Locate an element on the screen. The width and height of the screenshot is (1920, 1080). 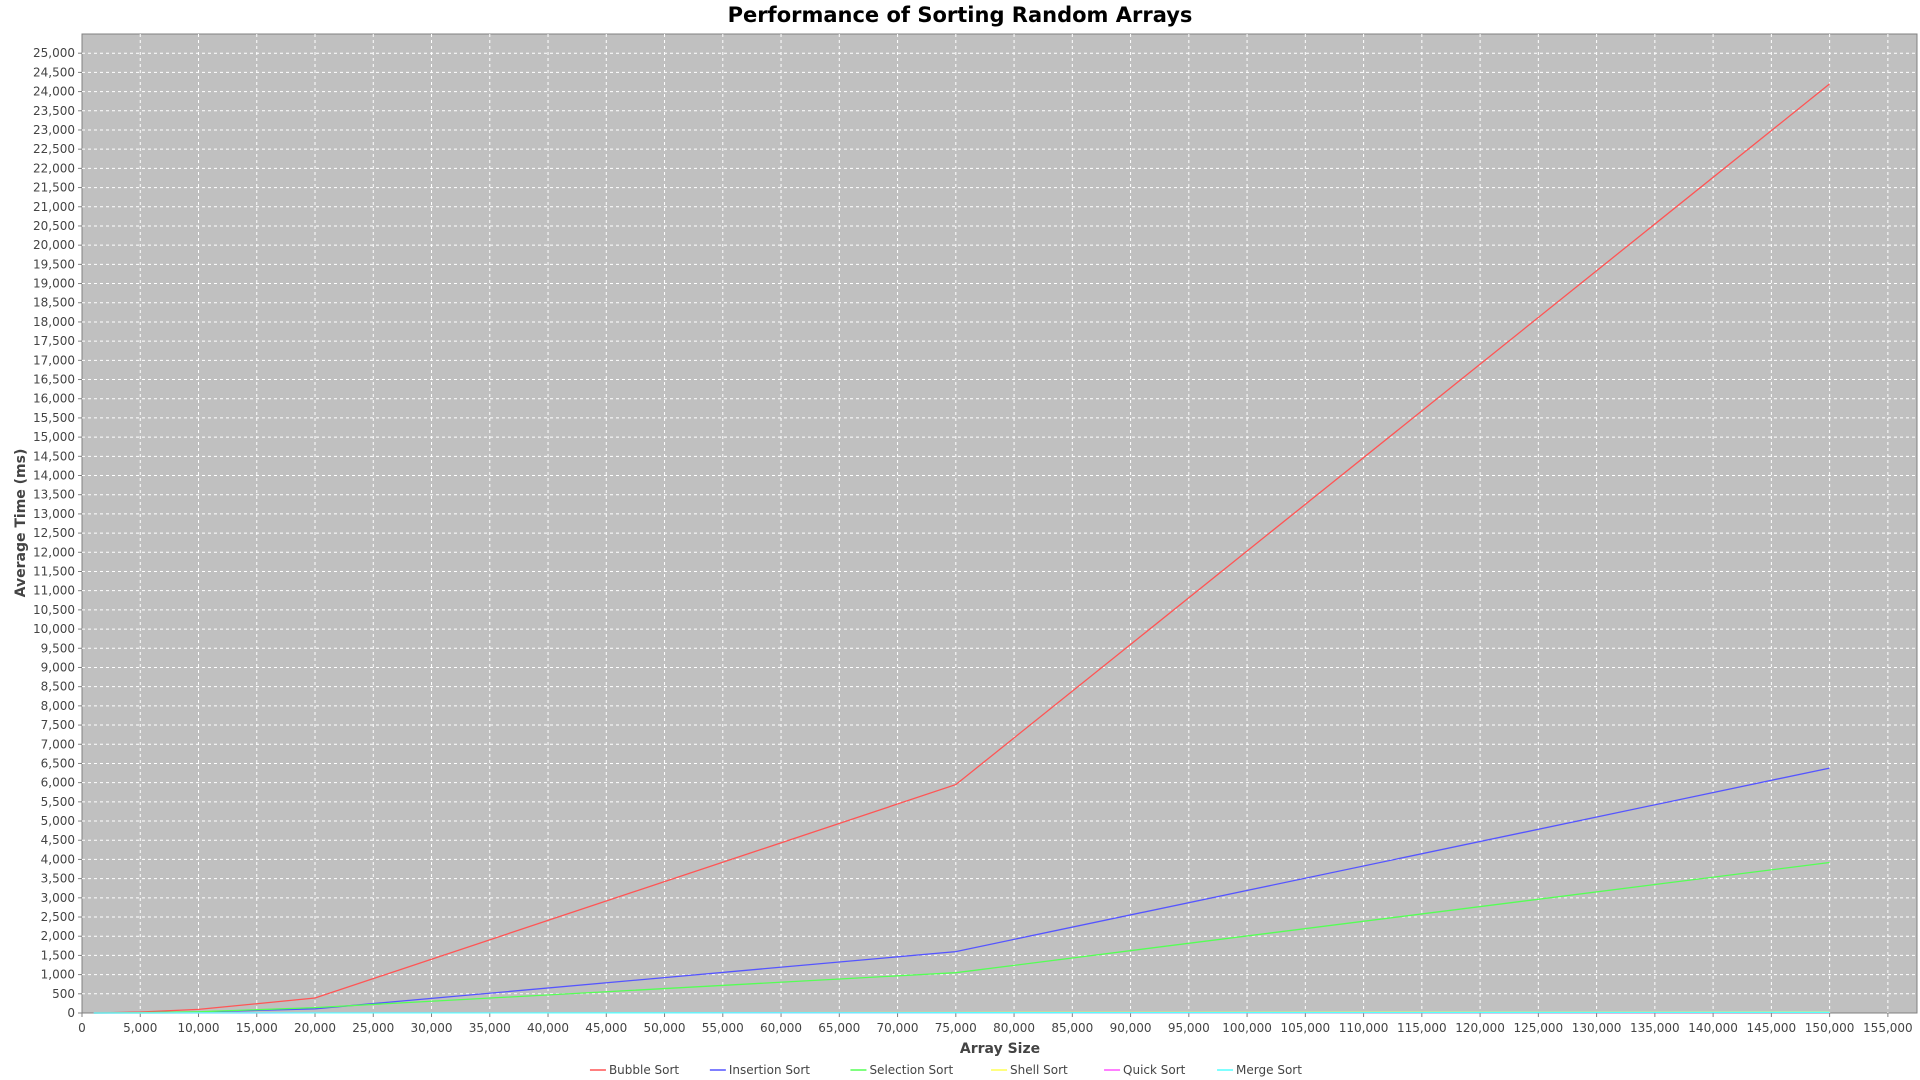
y-tick-label: 3,500 is located at coordinates (58, 879).